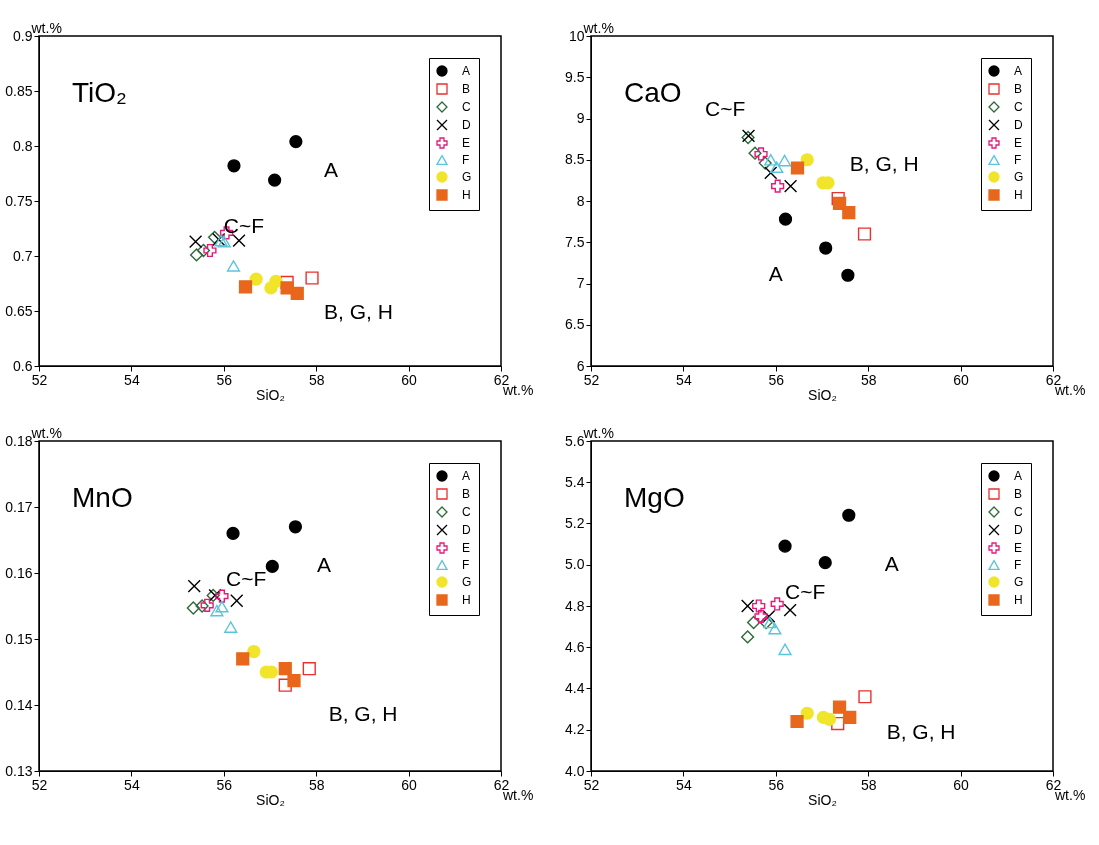 The height and width of the screenshot is (845, 1099). What do you see at coordinates (575, 564) in the screenshot?
I see `y-tick-label: 5.0` at bounding box center [575, 564].